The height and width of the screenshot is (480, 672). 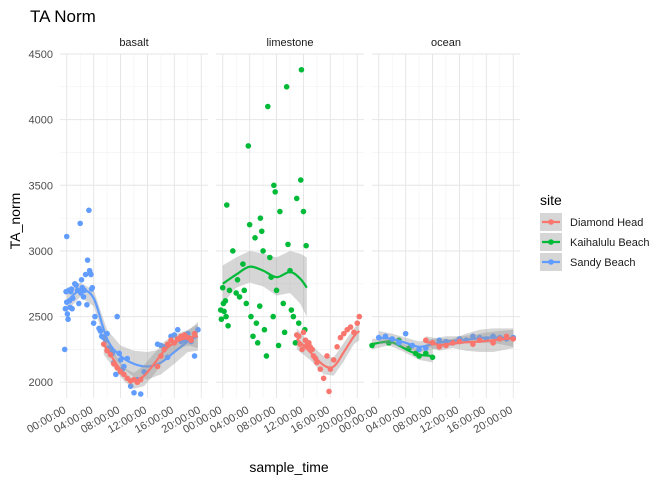 I want to click on facet-label: limestone, so click(x=289, y=43).